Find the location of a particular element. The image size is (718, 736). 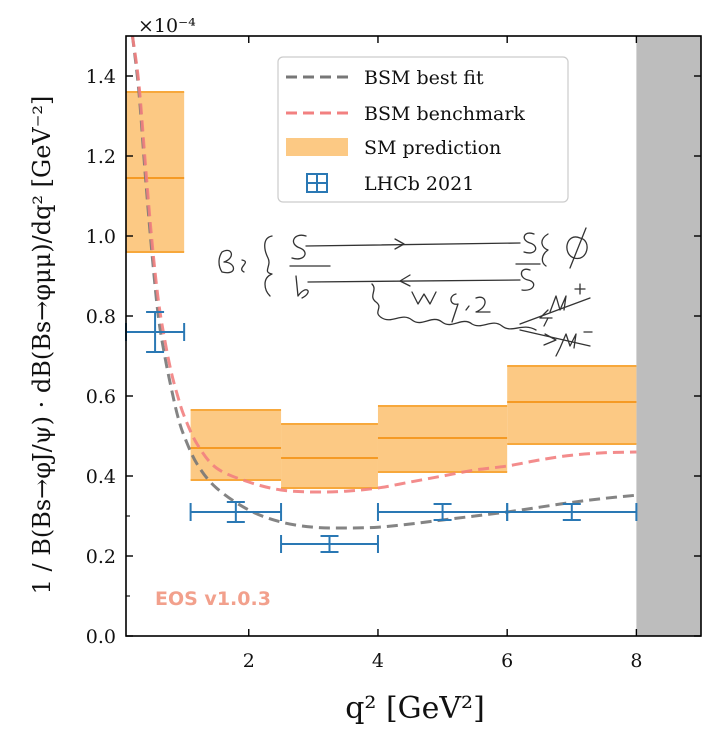

y-tick-label-4: 0.8 is located at coordinates (101, 317).